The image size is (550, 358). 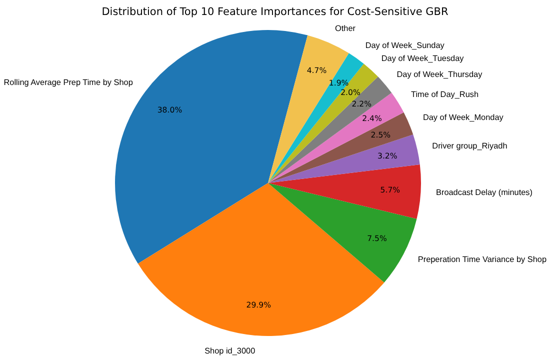 What do you see at coordinates (484, 193) in the screenshot?
I see `slice-label: Broadcast Delay (minutes)` at bounding box center [484, 193].